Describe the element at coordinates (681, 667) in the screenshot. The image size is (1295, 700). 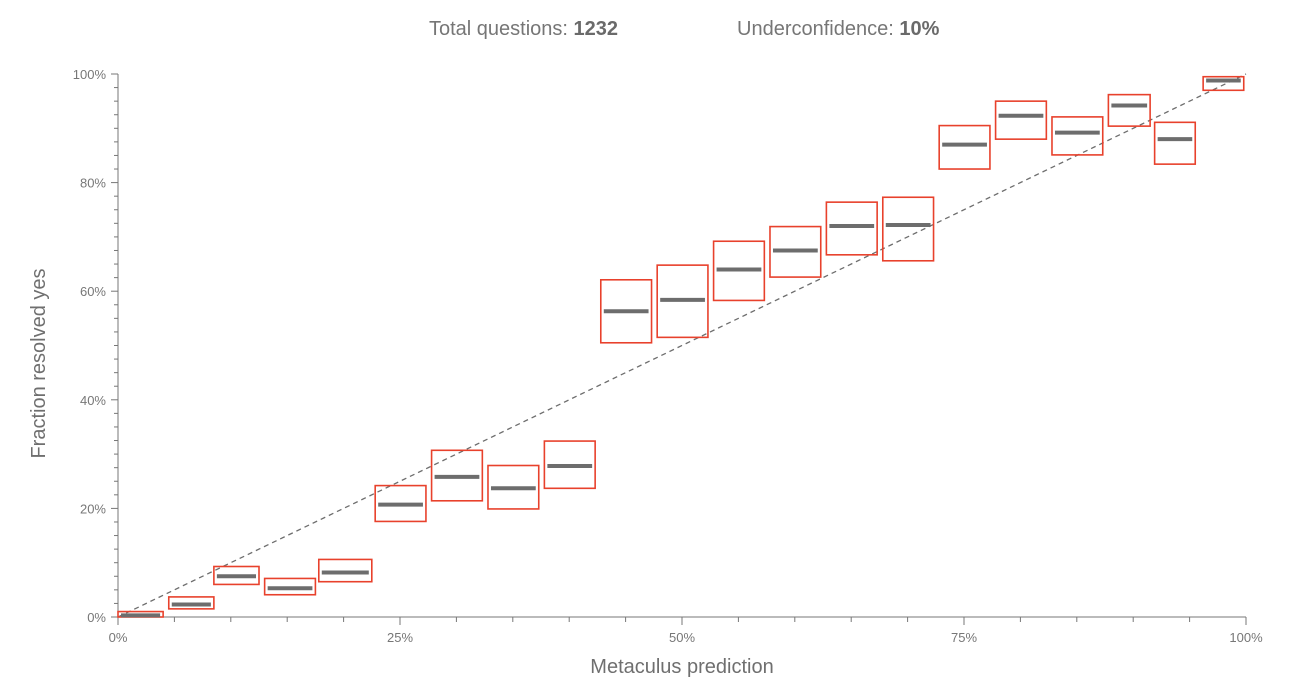
I see `x-axis-label: Metaculus prediction` at that location.